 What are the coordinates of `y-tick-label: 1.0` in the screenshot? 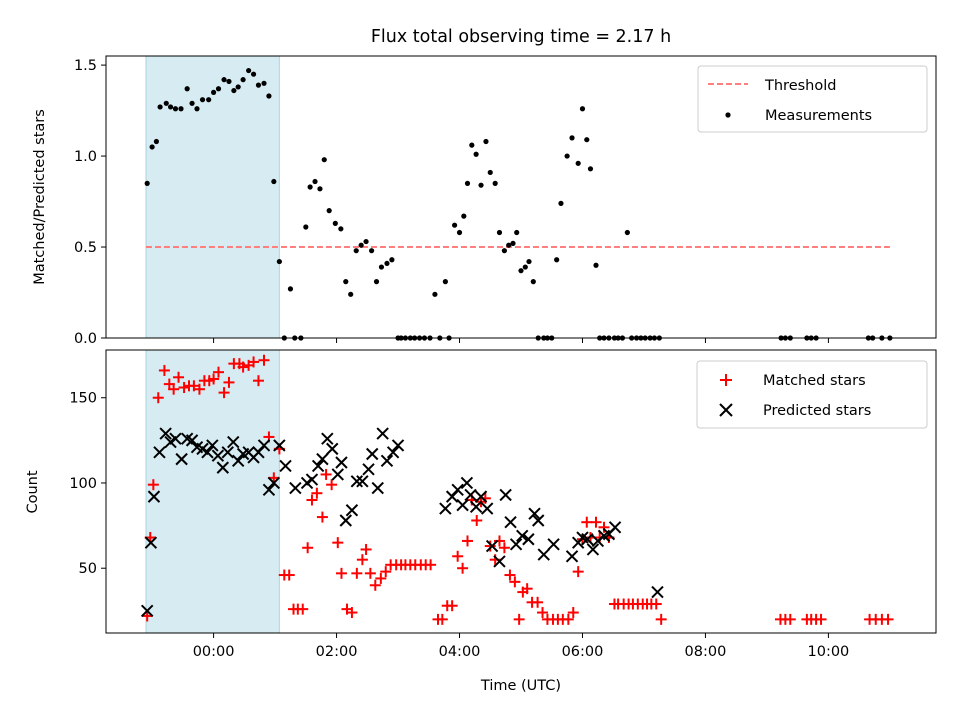 It's located at (85, 157).